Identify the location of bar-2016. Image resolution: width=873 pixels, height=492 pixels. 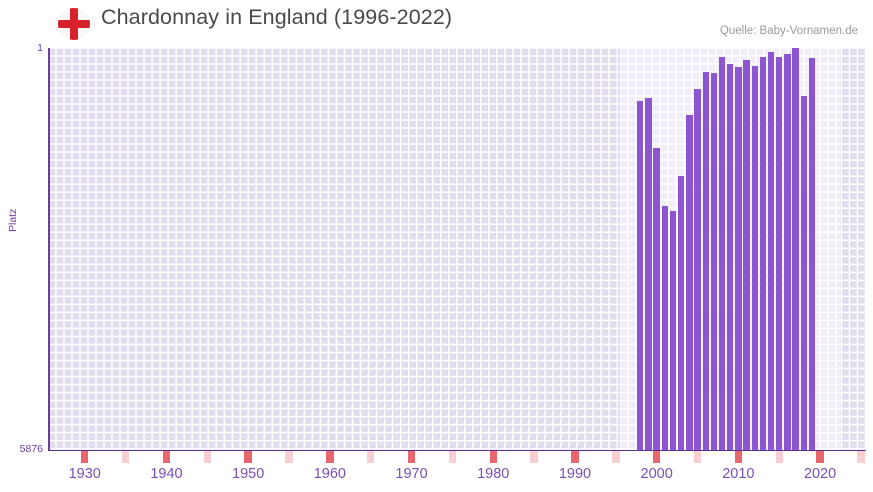
(787, 251).